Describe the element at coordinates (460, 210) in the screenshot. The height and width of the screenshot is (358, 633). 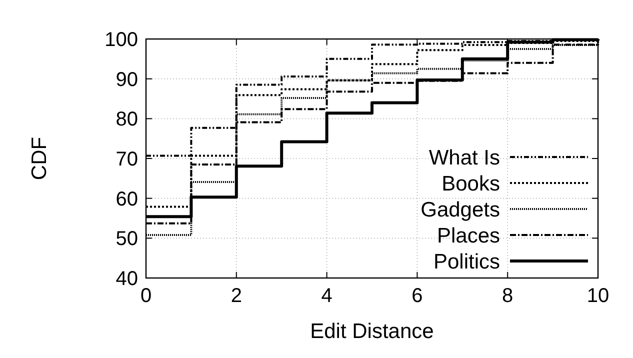
I see `legend-label: Gadgets` at that location.